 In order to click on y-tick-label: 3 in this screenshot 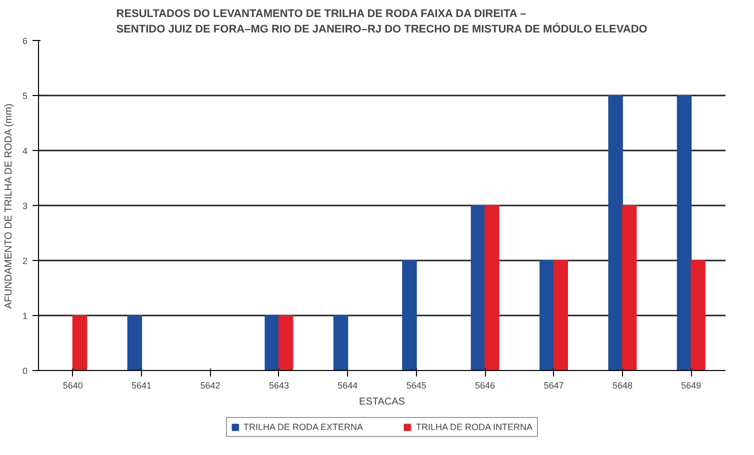, I will do `click(25, 206)`.